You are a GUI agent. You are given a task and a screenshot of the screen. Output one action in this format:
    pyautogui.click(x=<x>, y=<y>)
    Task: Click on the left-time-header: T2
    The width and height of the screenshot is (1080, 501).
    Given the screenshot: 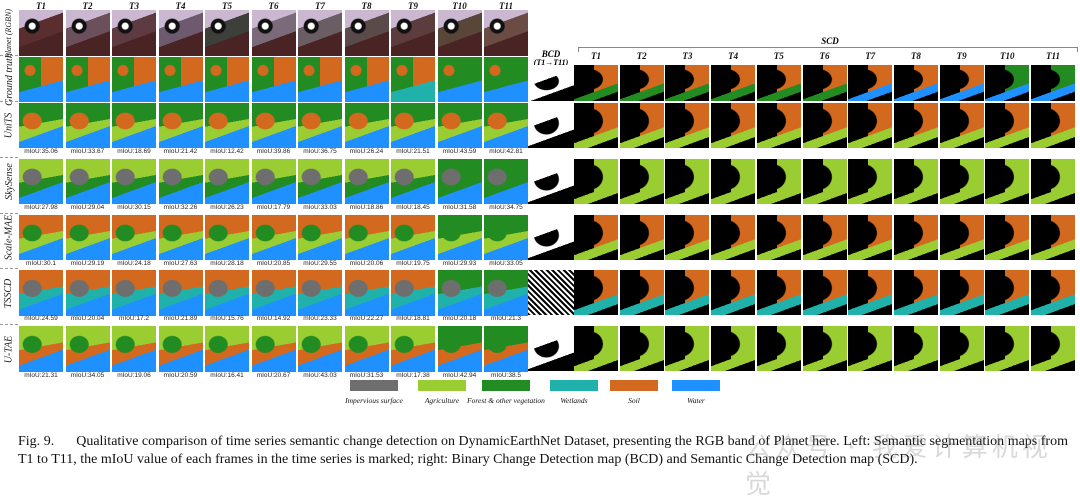 What is the action you would take?
    pyautogui.click(x=87, y=6)
    